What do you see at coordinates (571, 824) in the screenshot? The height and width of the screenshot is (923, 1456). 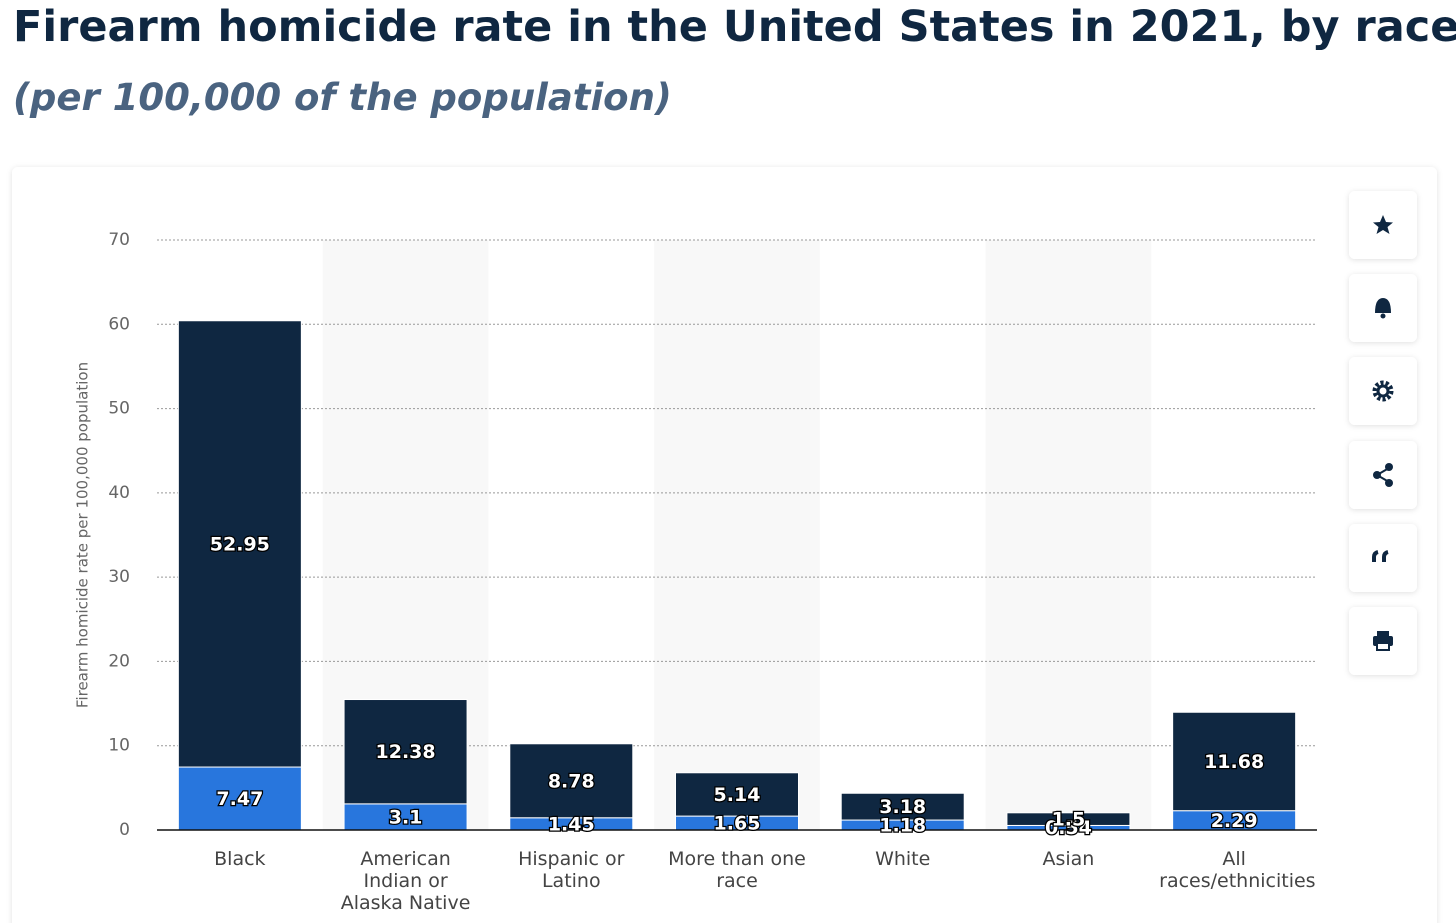 I see `data-label: 1.45` at bounding box center [571, 824].